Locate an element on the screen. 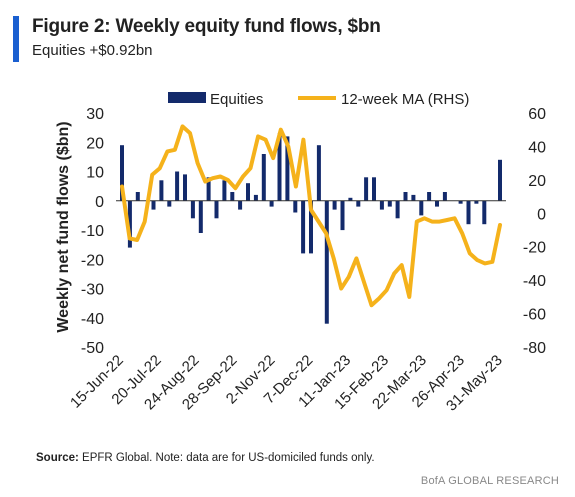  left-axis-ticks: 30 20 10 0 -10 -20 -30 -40 -50 is located at coordinates (92, 231).